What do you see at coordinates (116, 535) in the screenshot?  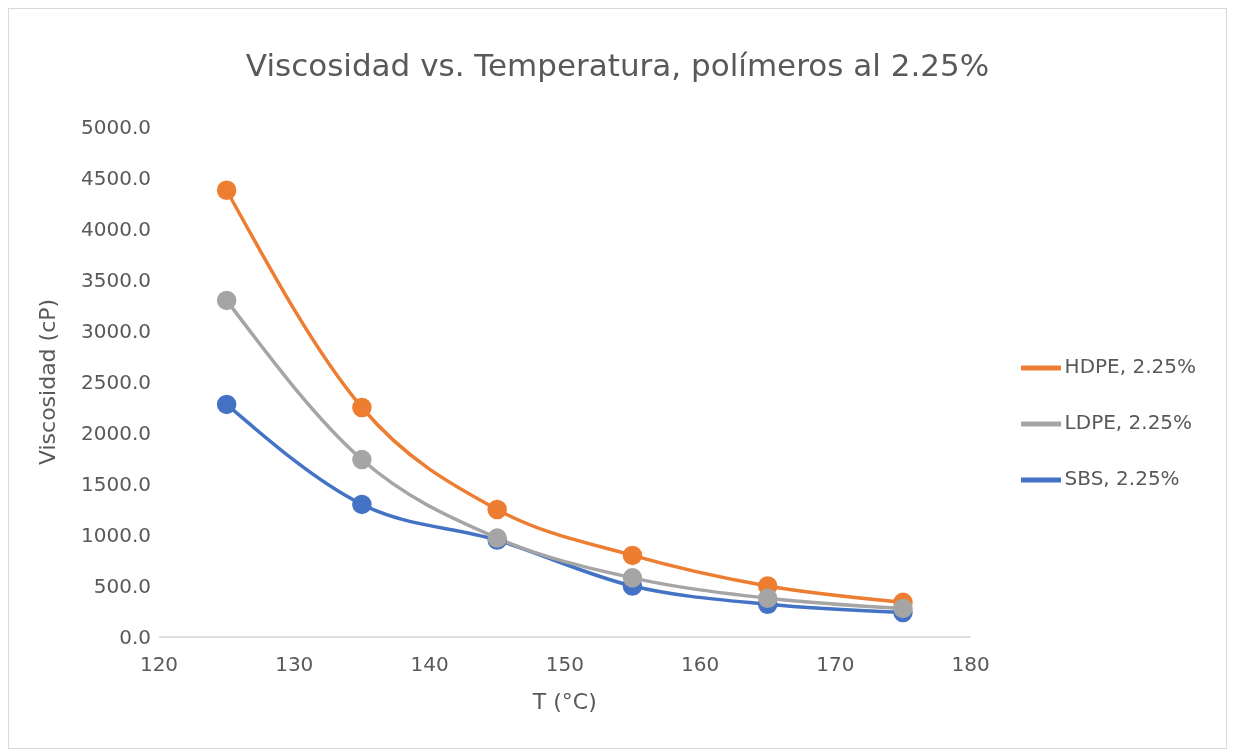 I see `y-tick-label: 1000.0` at bounding box center [116, 535].